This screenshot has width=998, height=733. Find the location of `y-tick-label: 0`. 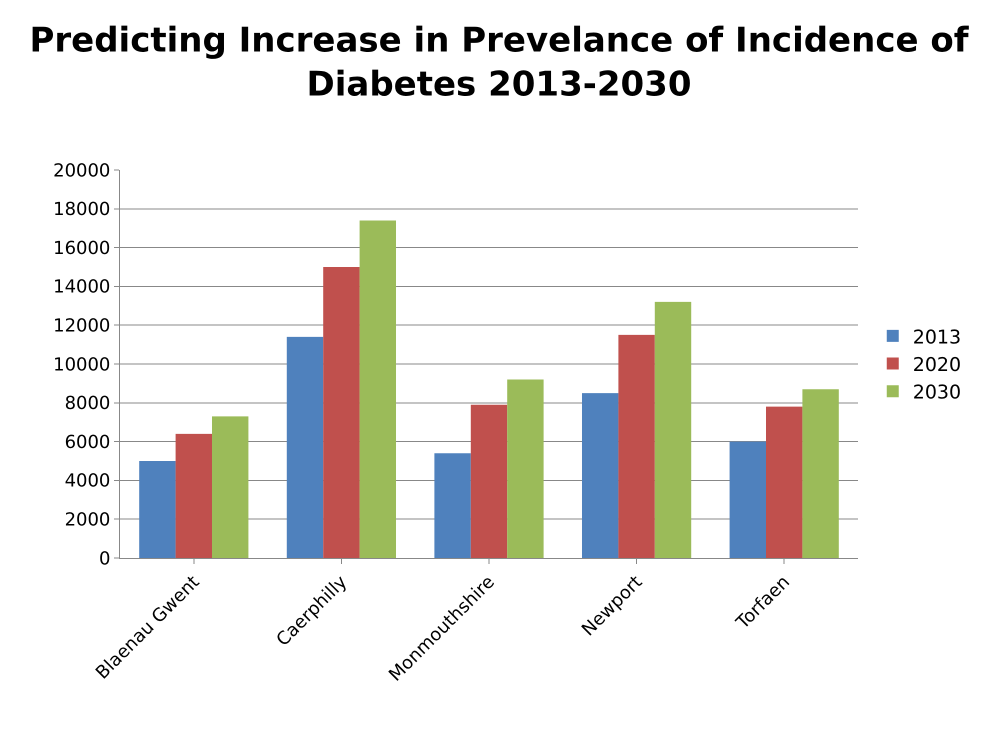

y-tick-label: 0 is located at coordinates (104, 559).